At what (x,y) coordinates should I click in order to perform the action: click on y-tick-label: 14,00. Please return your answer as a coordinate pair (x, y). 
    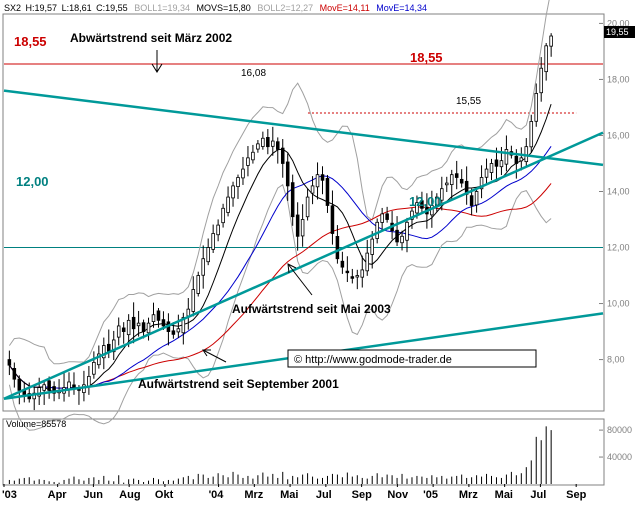
    Looking at the image, I should click on (618, 191).